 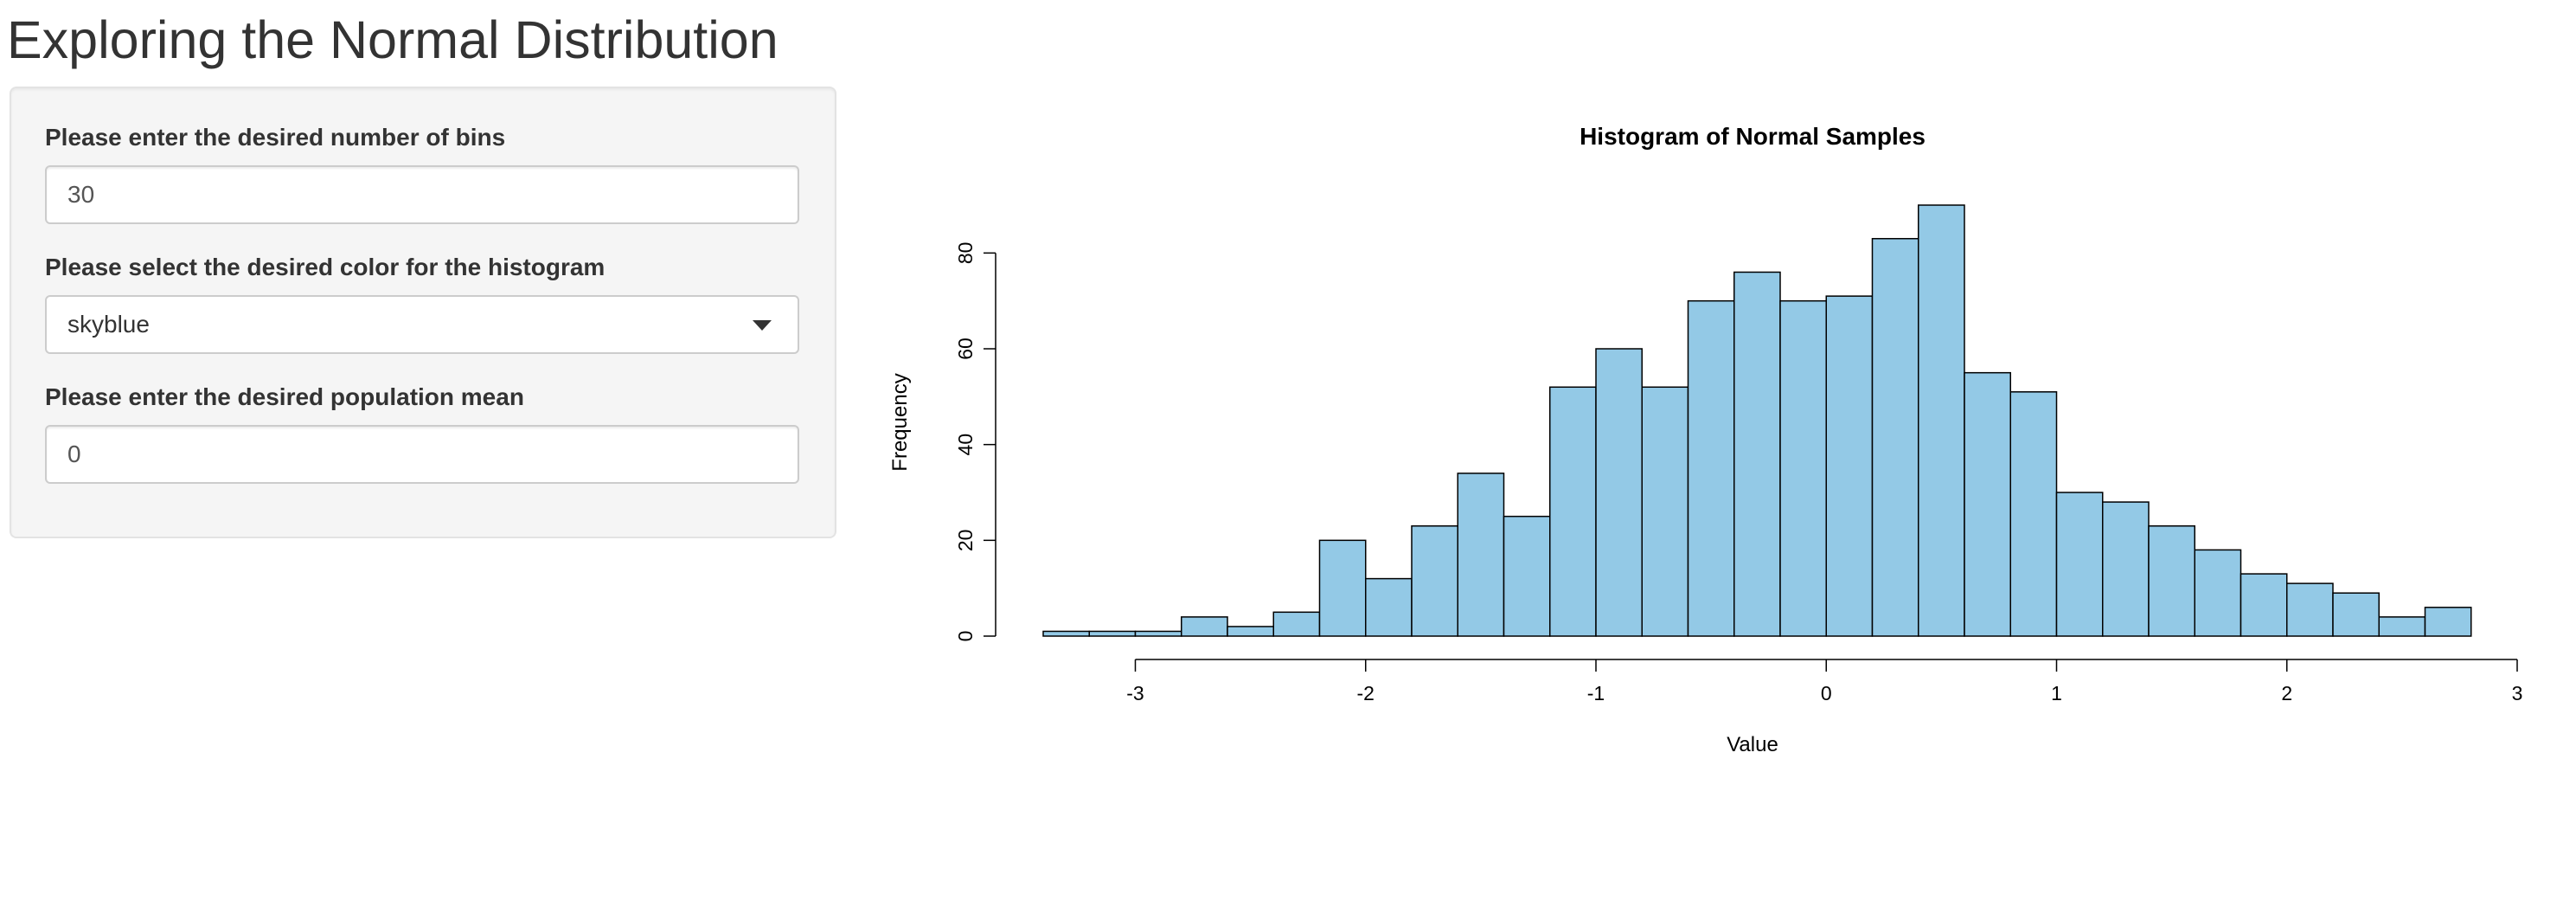 What do you see at coordinates (762, 325) in the screenshot?
I see `caret-down-icon` at bounding box center [762, 325].